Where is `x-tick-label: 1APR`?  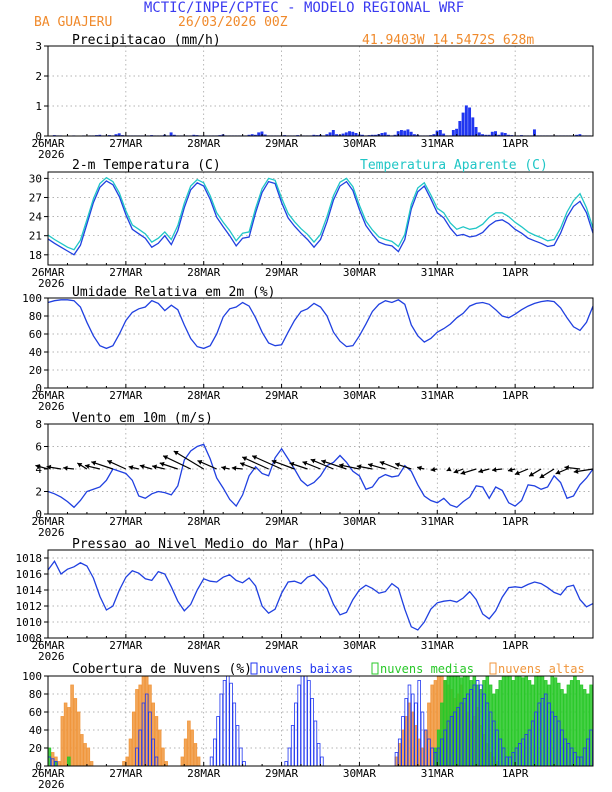 x-tick-label: 1APR is located at coordinates (515, 395).